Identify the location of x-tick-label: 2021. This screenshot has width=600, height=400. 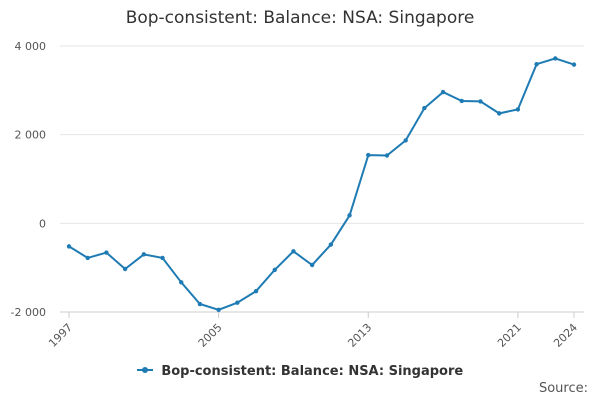
(509, 335).